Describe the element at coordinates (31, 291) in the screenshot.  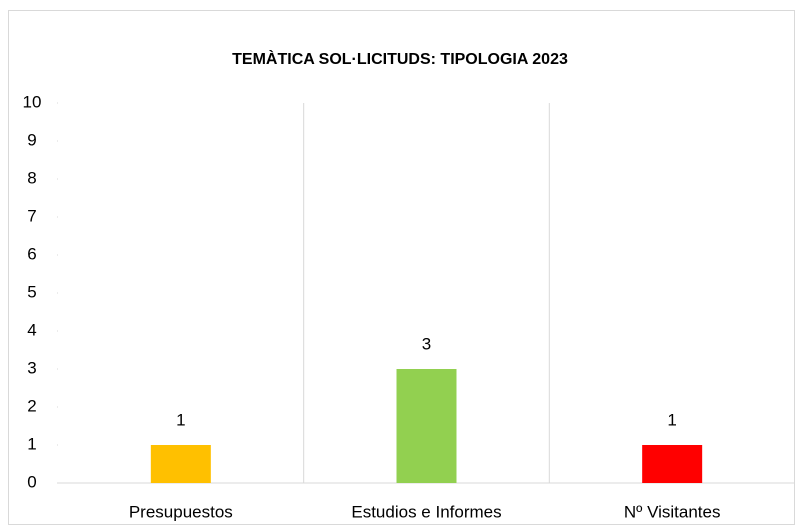
I see `y-tick-label: 5` at that location.